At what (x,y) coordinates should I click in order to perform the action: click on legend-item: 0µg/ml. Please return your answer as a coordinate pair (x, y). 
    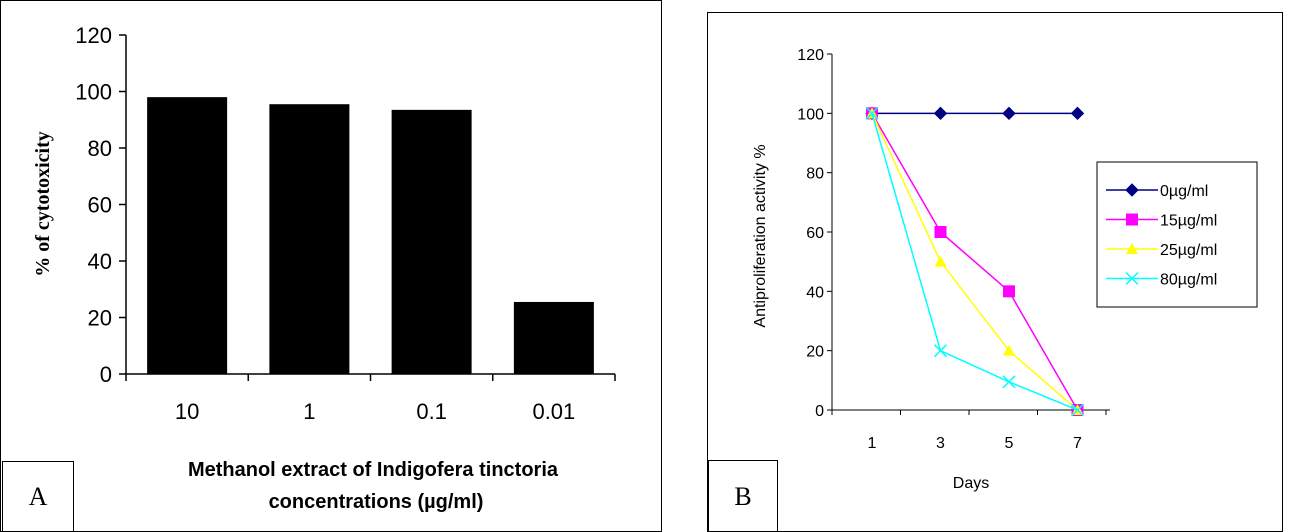
    Looking at the image, I should click on (1157, 191).